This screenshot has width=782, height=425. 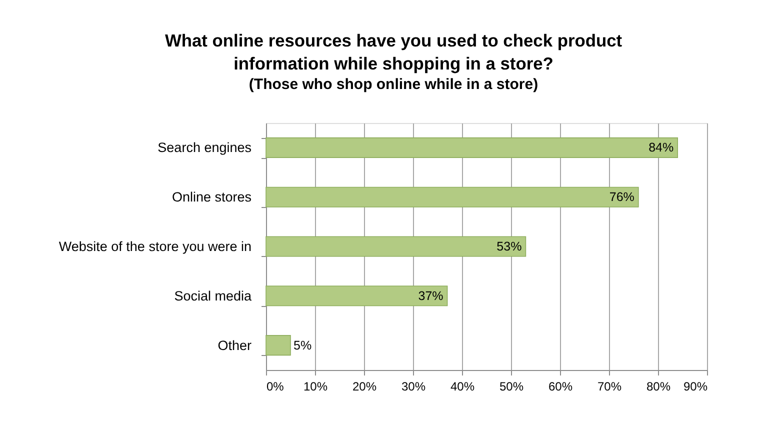 I want to click on x-tick-label: 60%, so click(x=560, y=387).